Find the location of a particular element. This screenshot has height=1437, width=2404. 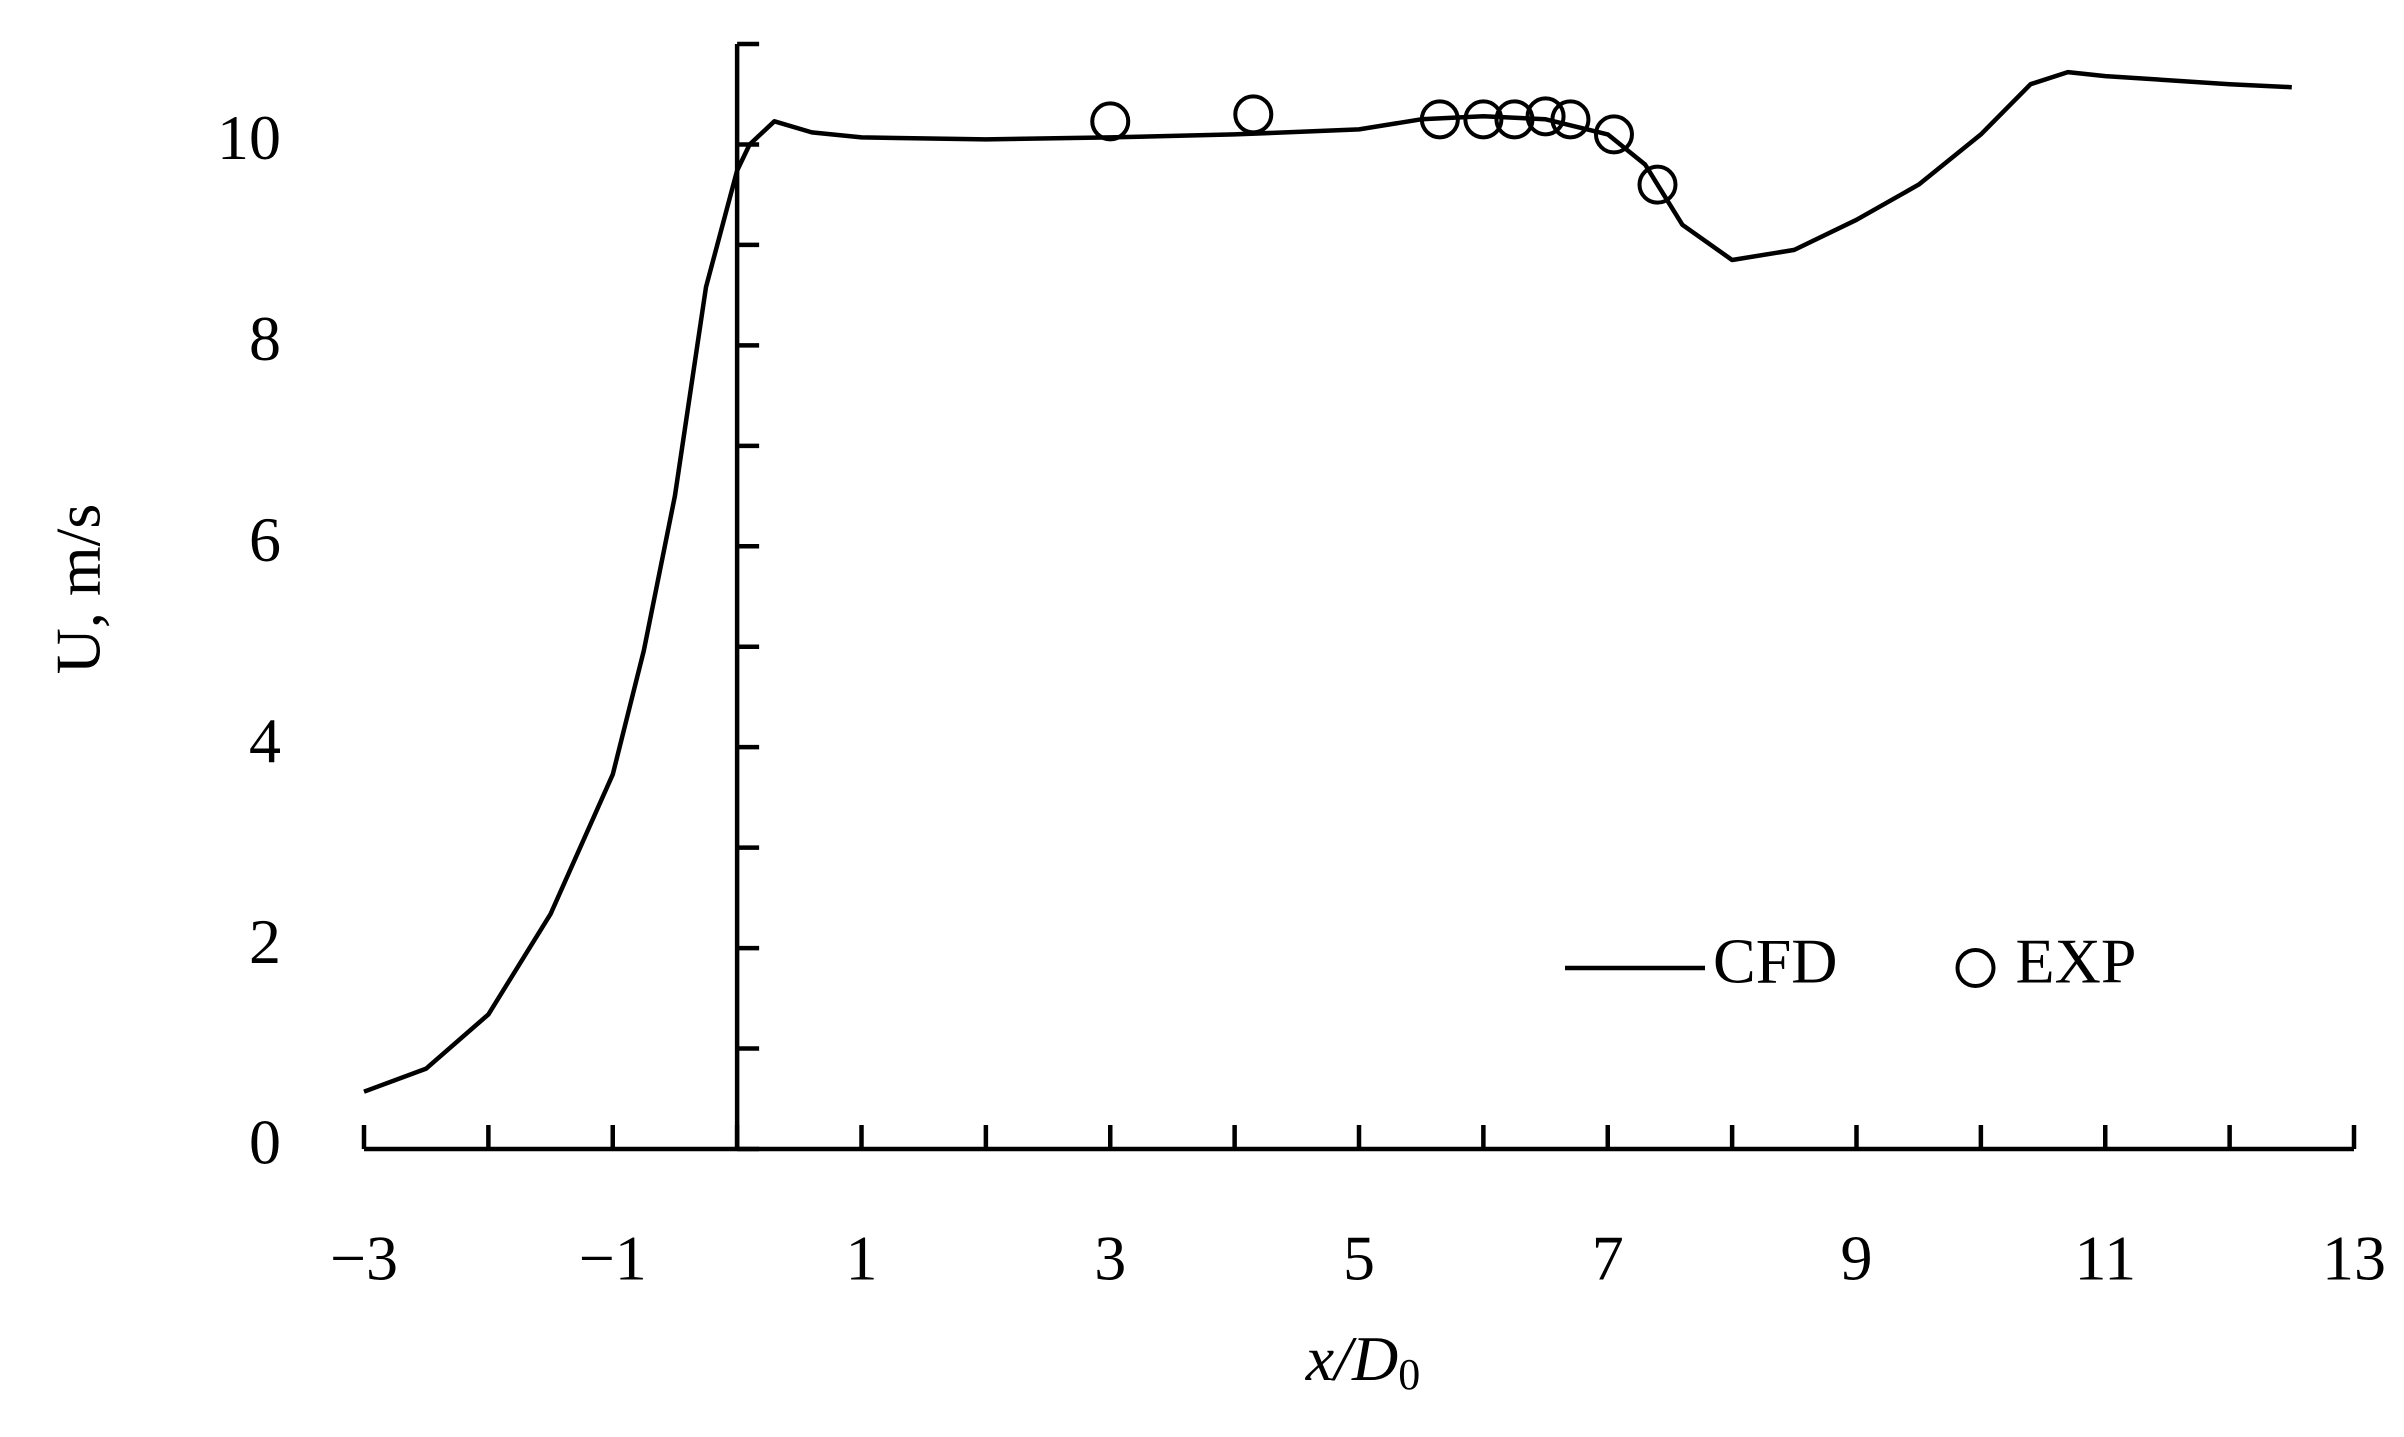

y-tick-label: 8 is located at coordinates (265, 338).